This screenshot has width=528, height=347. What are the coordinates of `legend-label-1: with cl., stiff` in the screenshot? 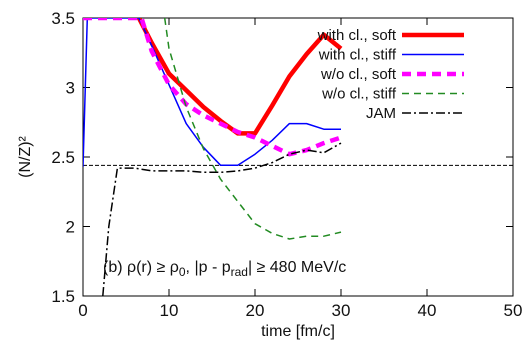 It's located at (357, 55).